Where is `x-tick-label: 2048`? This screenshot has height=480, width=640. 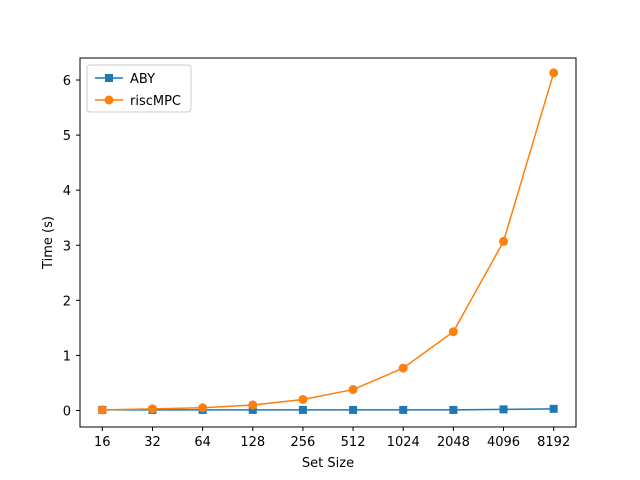
x-tick-label: 2048 is located at coordinates (453, 442).